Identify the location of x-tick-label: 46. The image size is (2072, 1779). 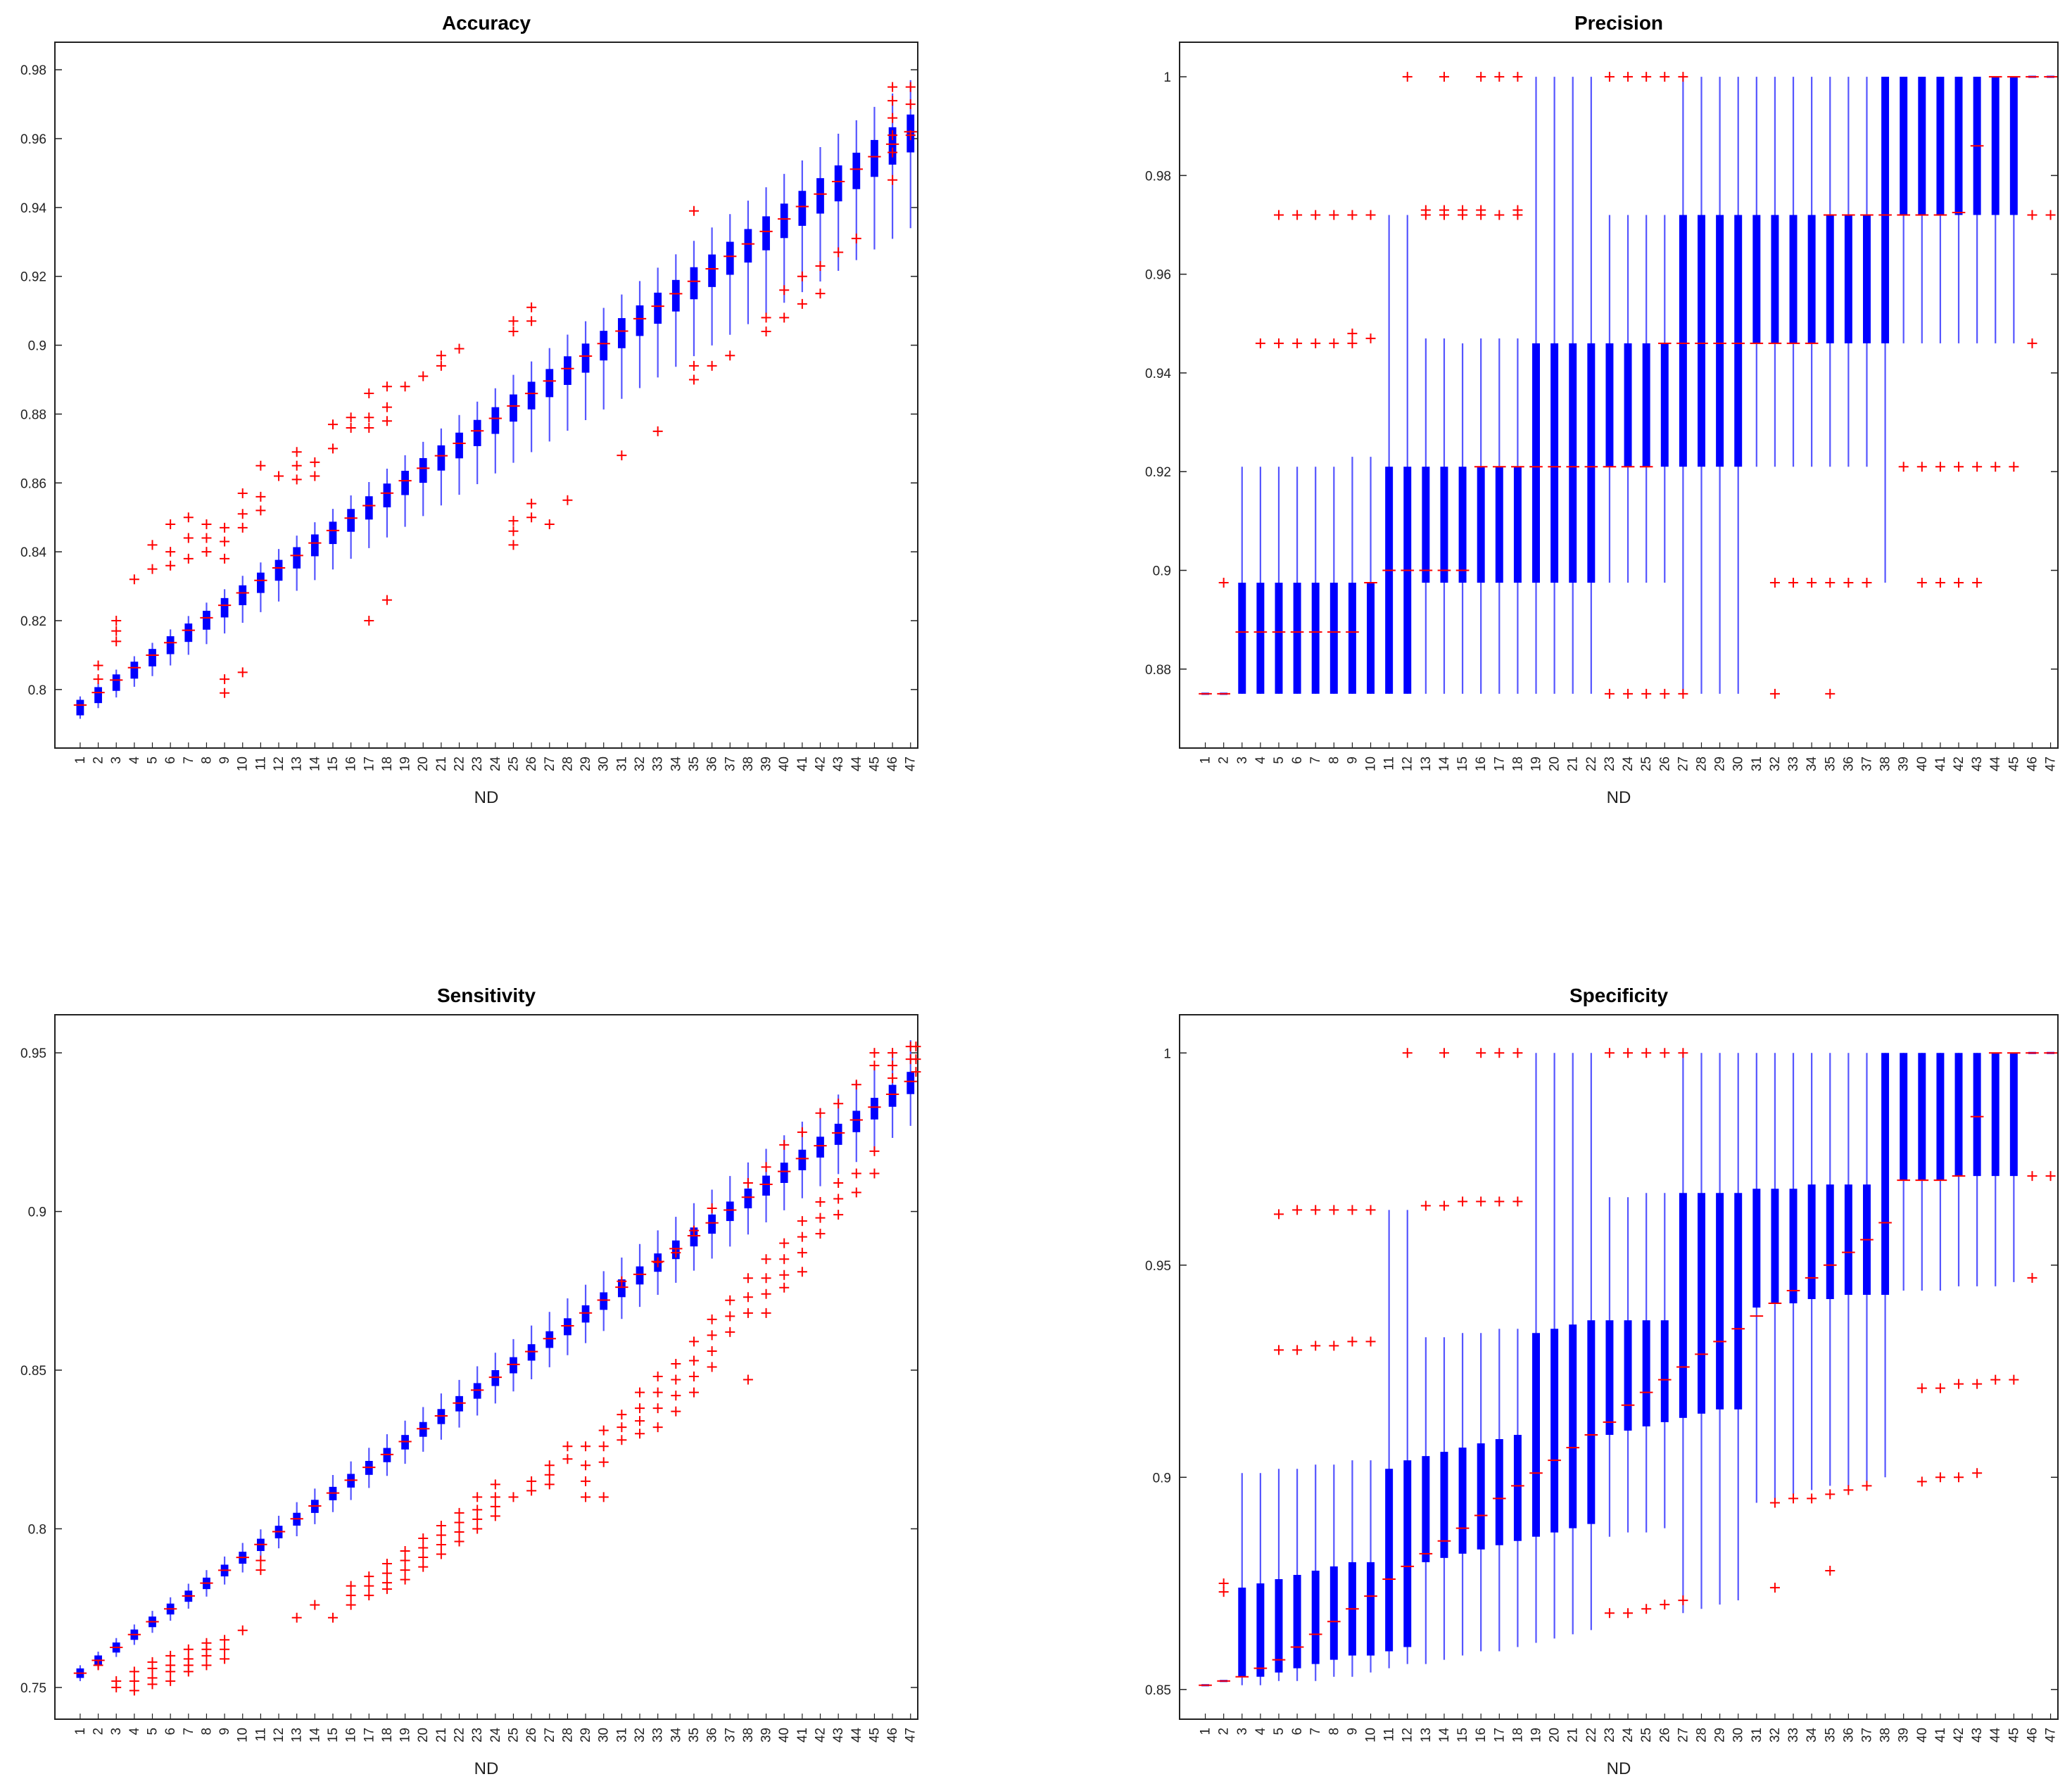
(2032, 1735).